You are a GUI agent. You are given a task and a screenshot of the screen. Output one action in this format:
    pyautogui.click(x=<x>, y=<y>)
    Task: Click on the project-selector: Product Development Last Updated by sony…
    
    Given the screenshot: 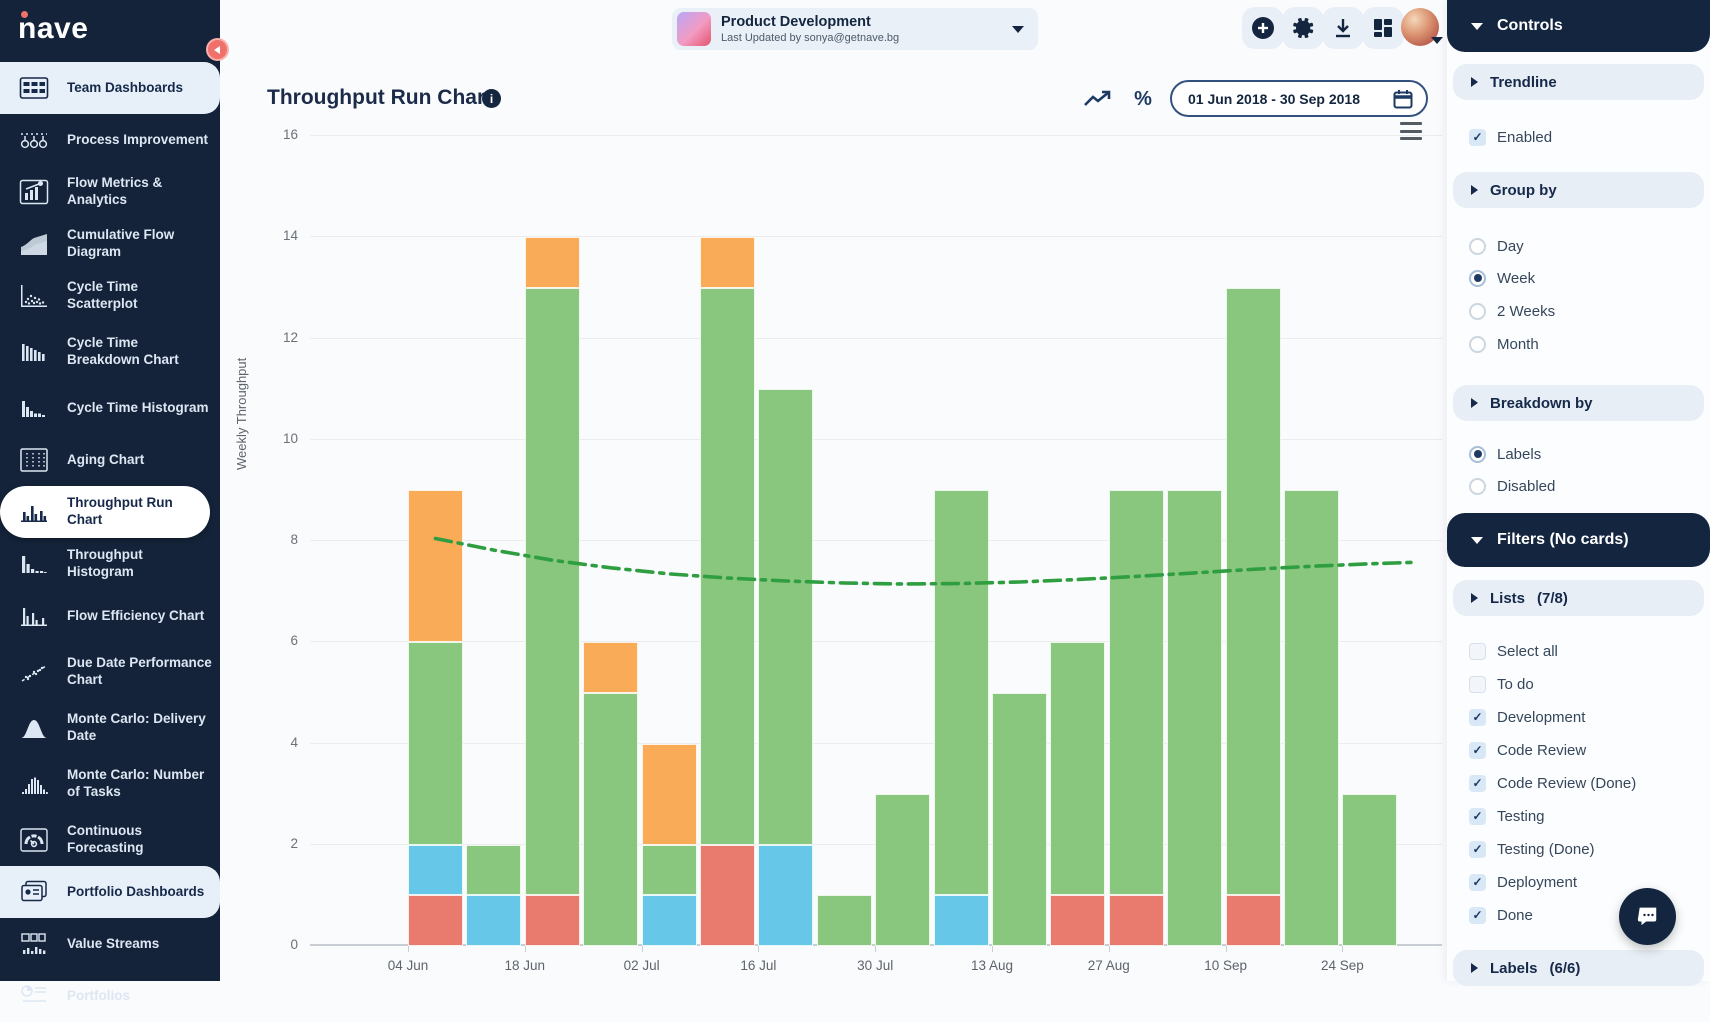 What is the action you would take?
    pyautogui.click(x=855, y=29)
    